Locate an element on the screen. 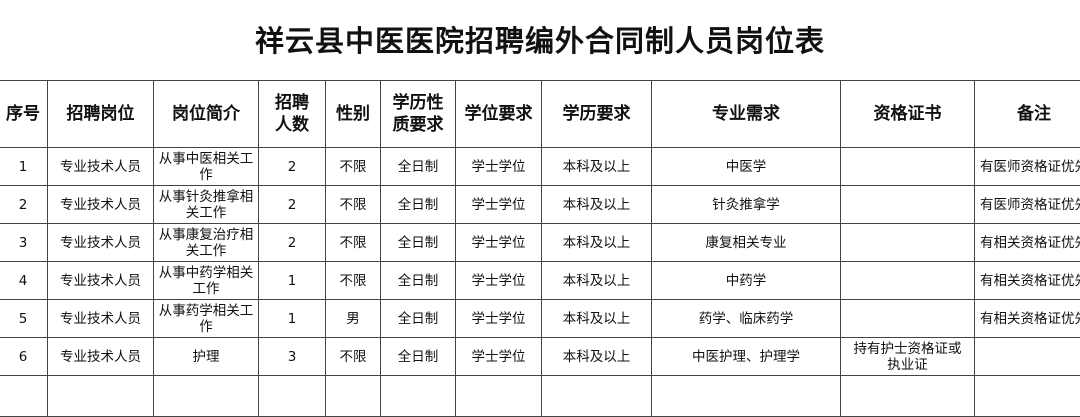 This screenshot has height=417, width=1080. cell-major: 中药学 is located at coordinates (746, 281).